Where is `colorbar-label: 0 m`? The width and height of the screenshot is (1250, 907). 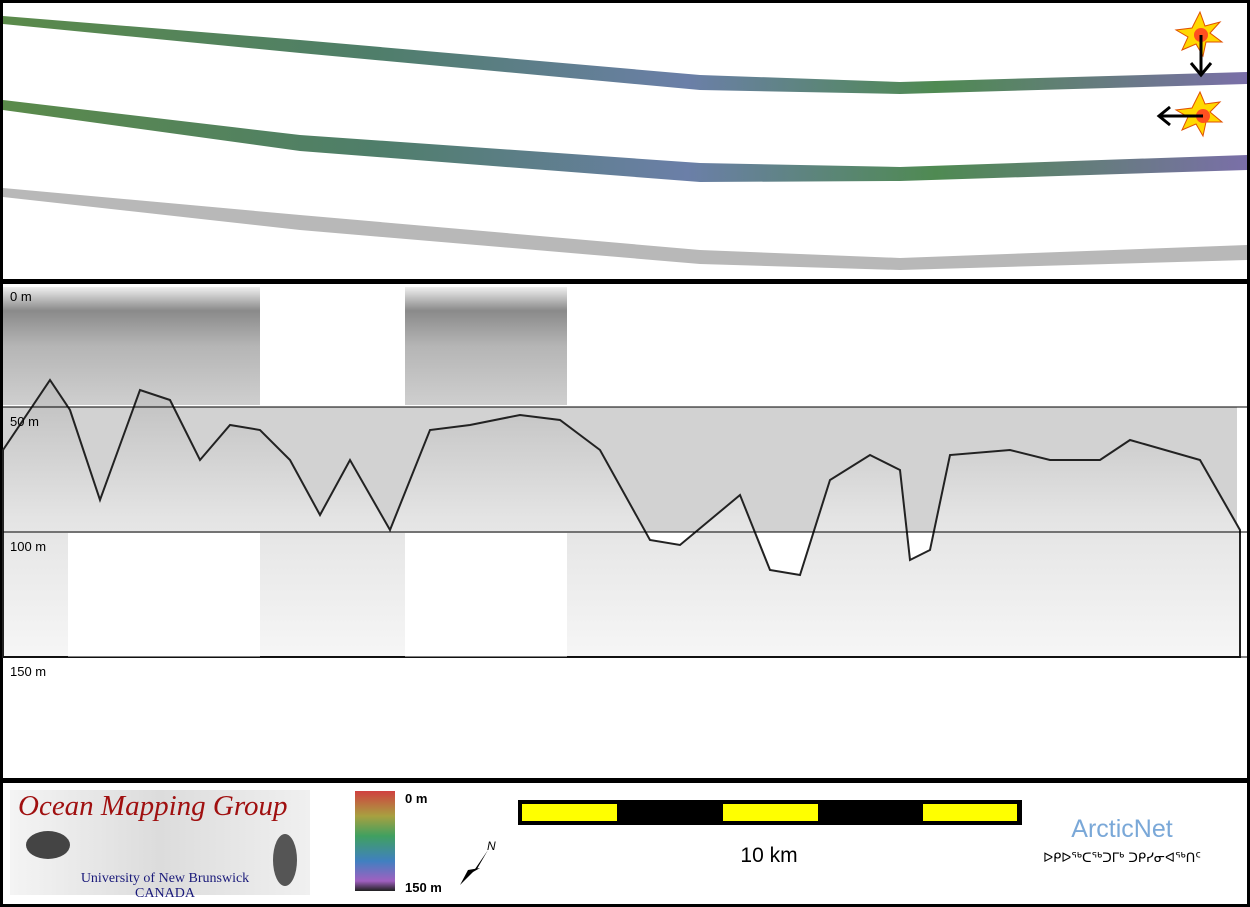 colorbar-label: 0 m is located at coordinates (416, 798).